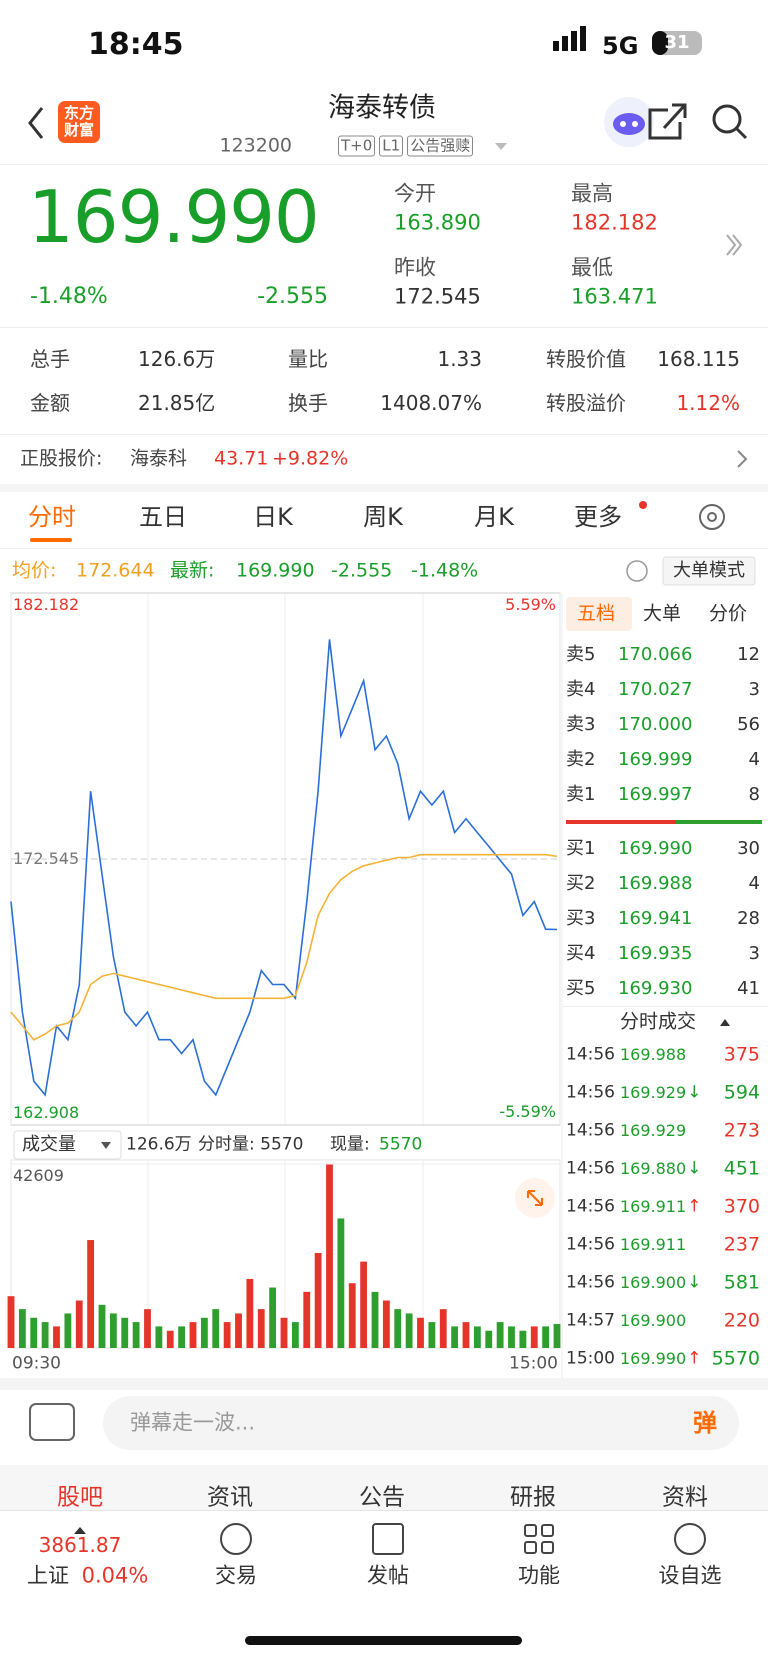 The image size is (768, 1662). Describe the element at coordinates (310, 458) in the screenshot. I see `underlying-change: +9.82%` at that location.